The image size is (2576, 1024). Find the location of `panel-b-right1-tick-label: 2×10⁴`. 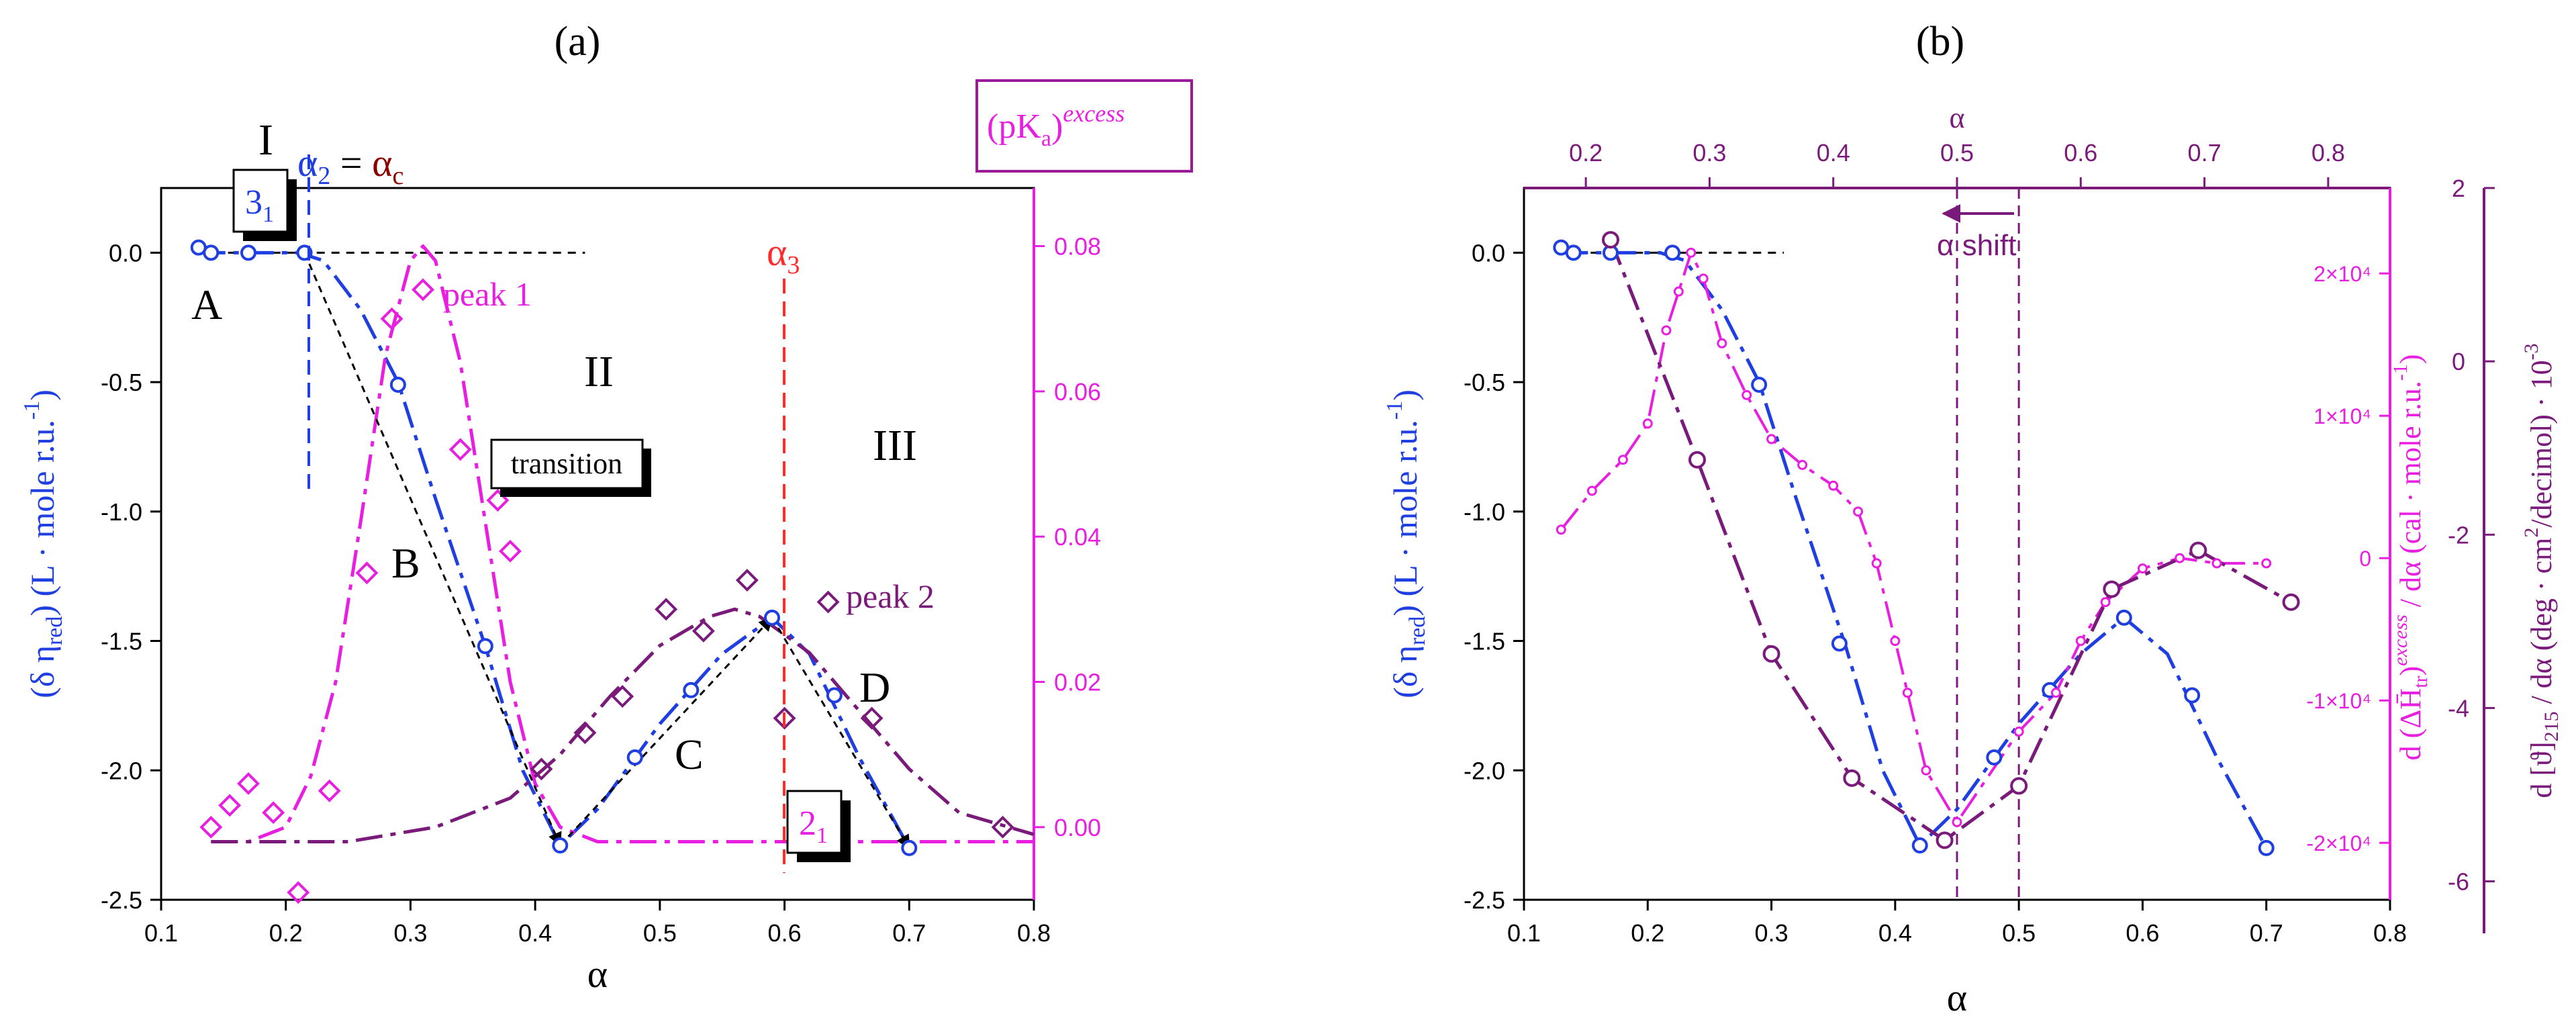

panel-b-right1-tick-label: 2×10⁴ is located at coordinates (2342, 274).